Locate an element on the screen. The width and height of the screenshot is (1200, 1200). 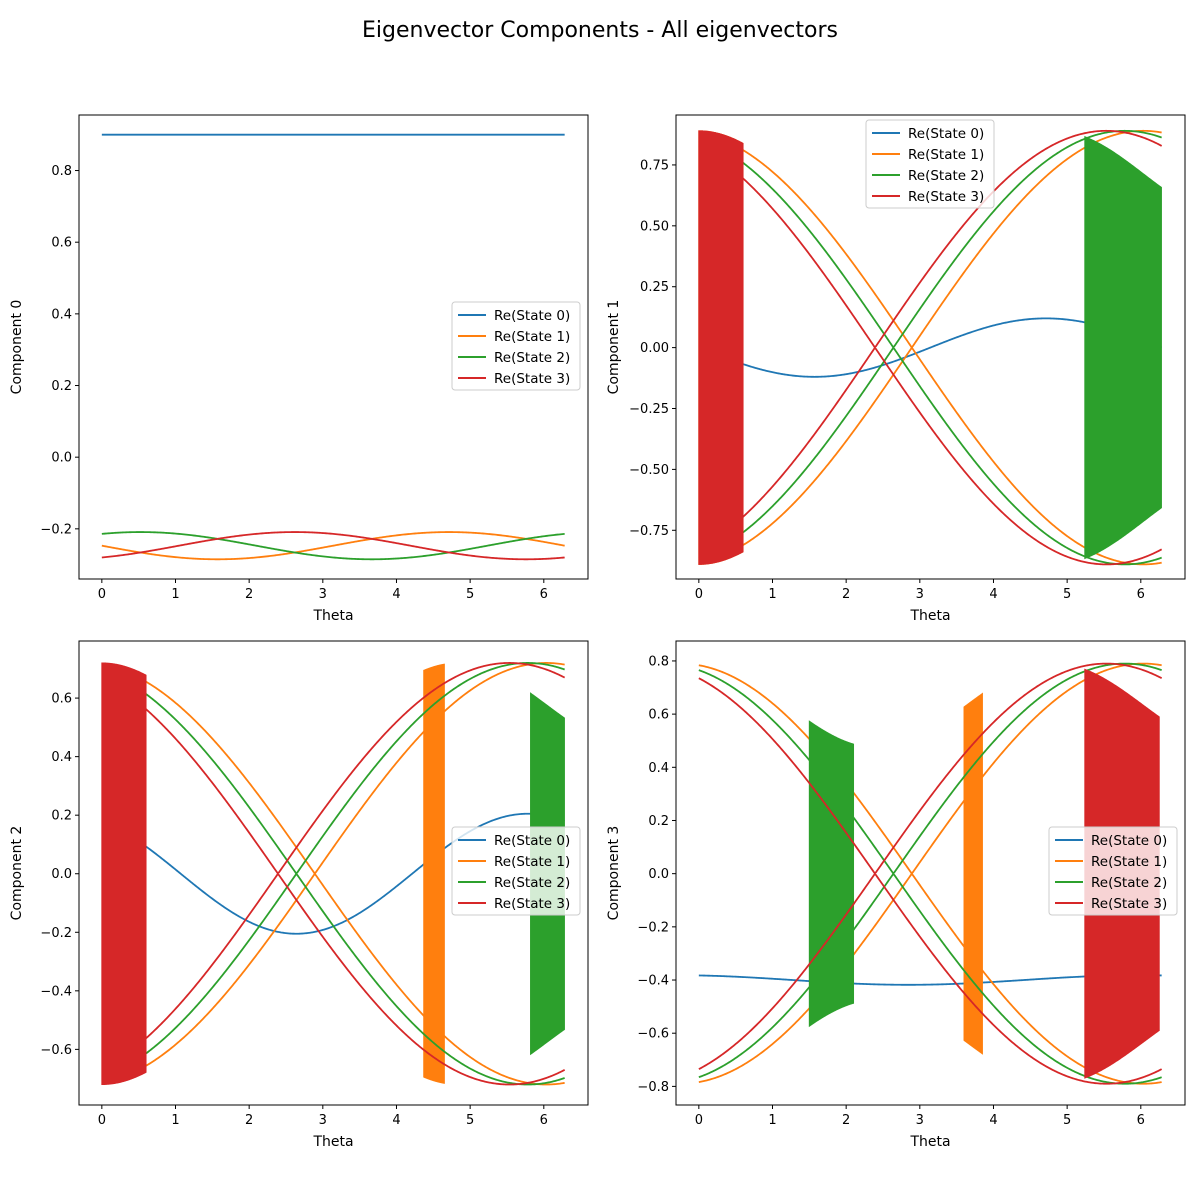
y-axis-label: Component 3 is located at coordinates (614, 873).